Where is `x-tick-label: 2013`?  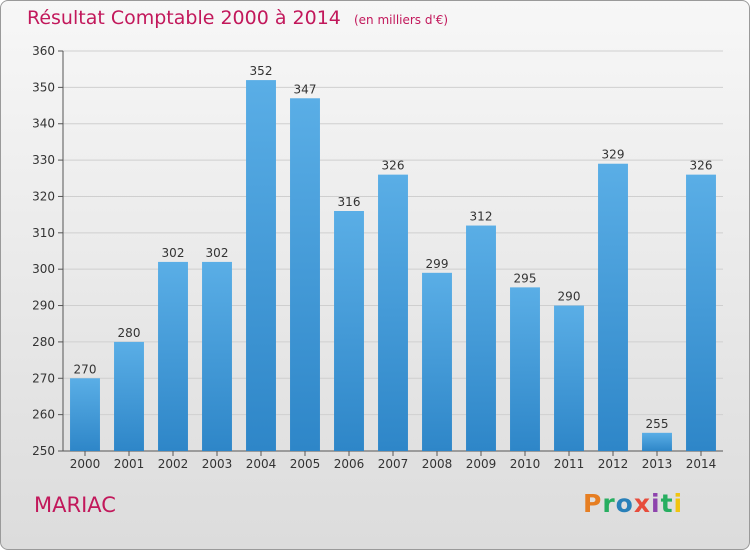 x-tick-label: 2013 is located at coordinates (657, 464).